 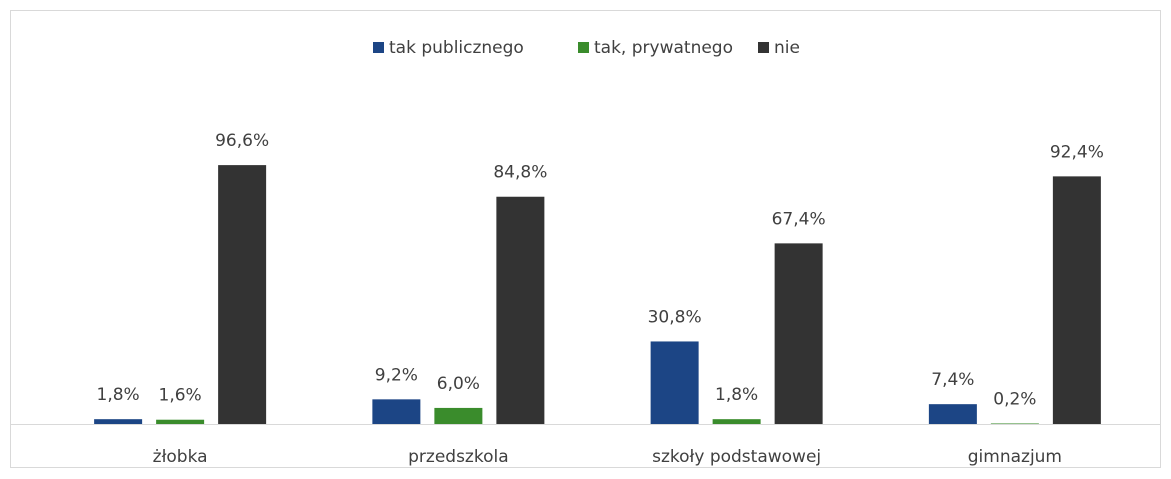 What do you see at coordinates (1015, 457) in the screenshot?
I see `x-tick-label: gimnazjum` at bounding box center [1015, 457].